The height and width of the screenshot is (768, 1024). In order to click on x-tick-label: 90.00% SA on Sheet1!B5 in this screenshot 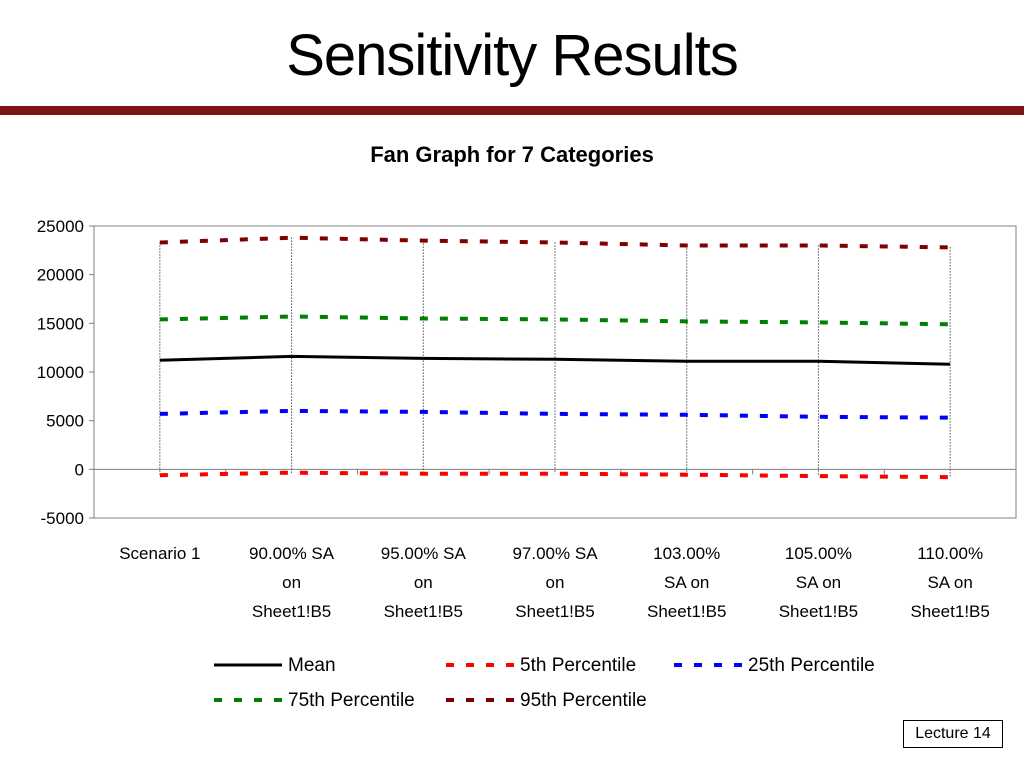, I will do `click(292, 582)`.